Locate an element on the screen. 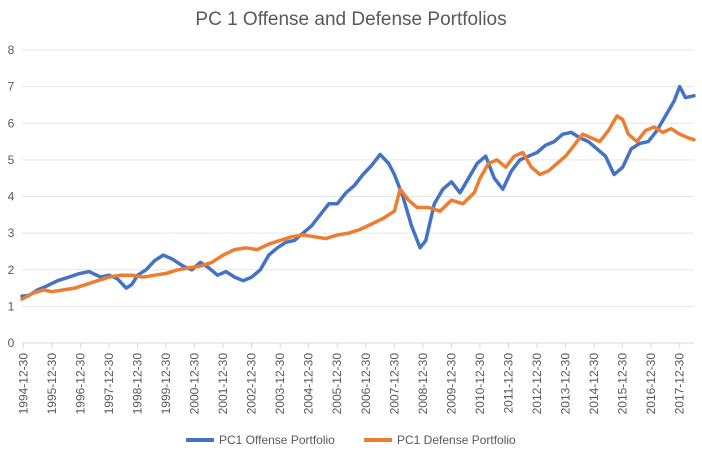  legend-label: PC1 Offense Portfolio is located at coordinates (277, 440).